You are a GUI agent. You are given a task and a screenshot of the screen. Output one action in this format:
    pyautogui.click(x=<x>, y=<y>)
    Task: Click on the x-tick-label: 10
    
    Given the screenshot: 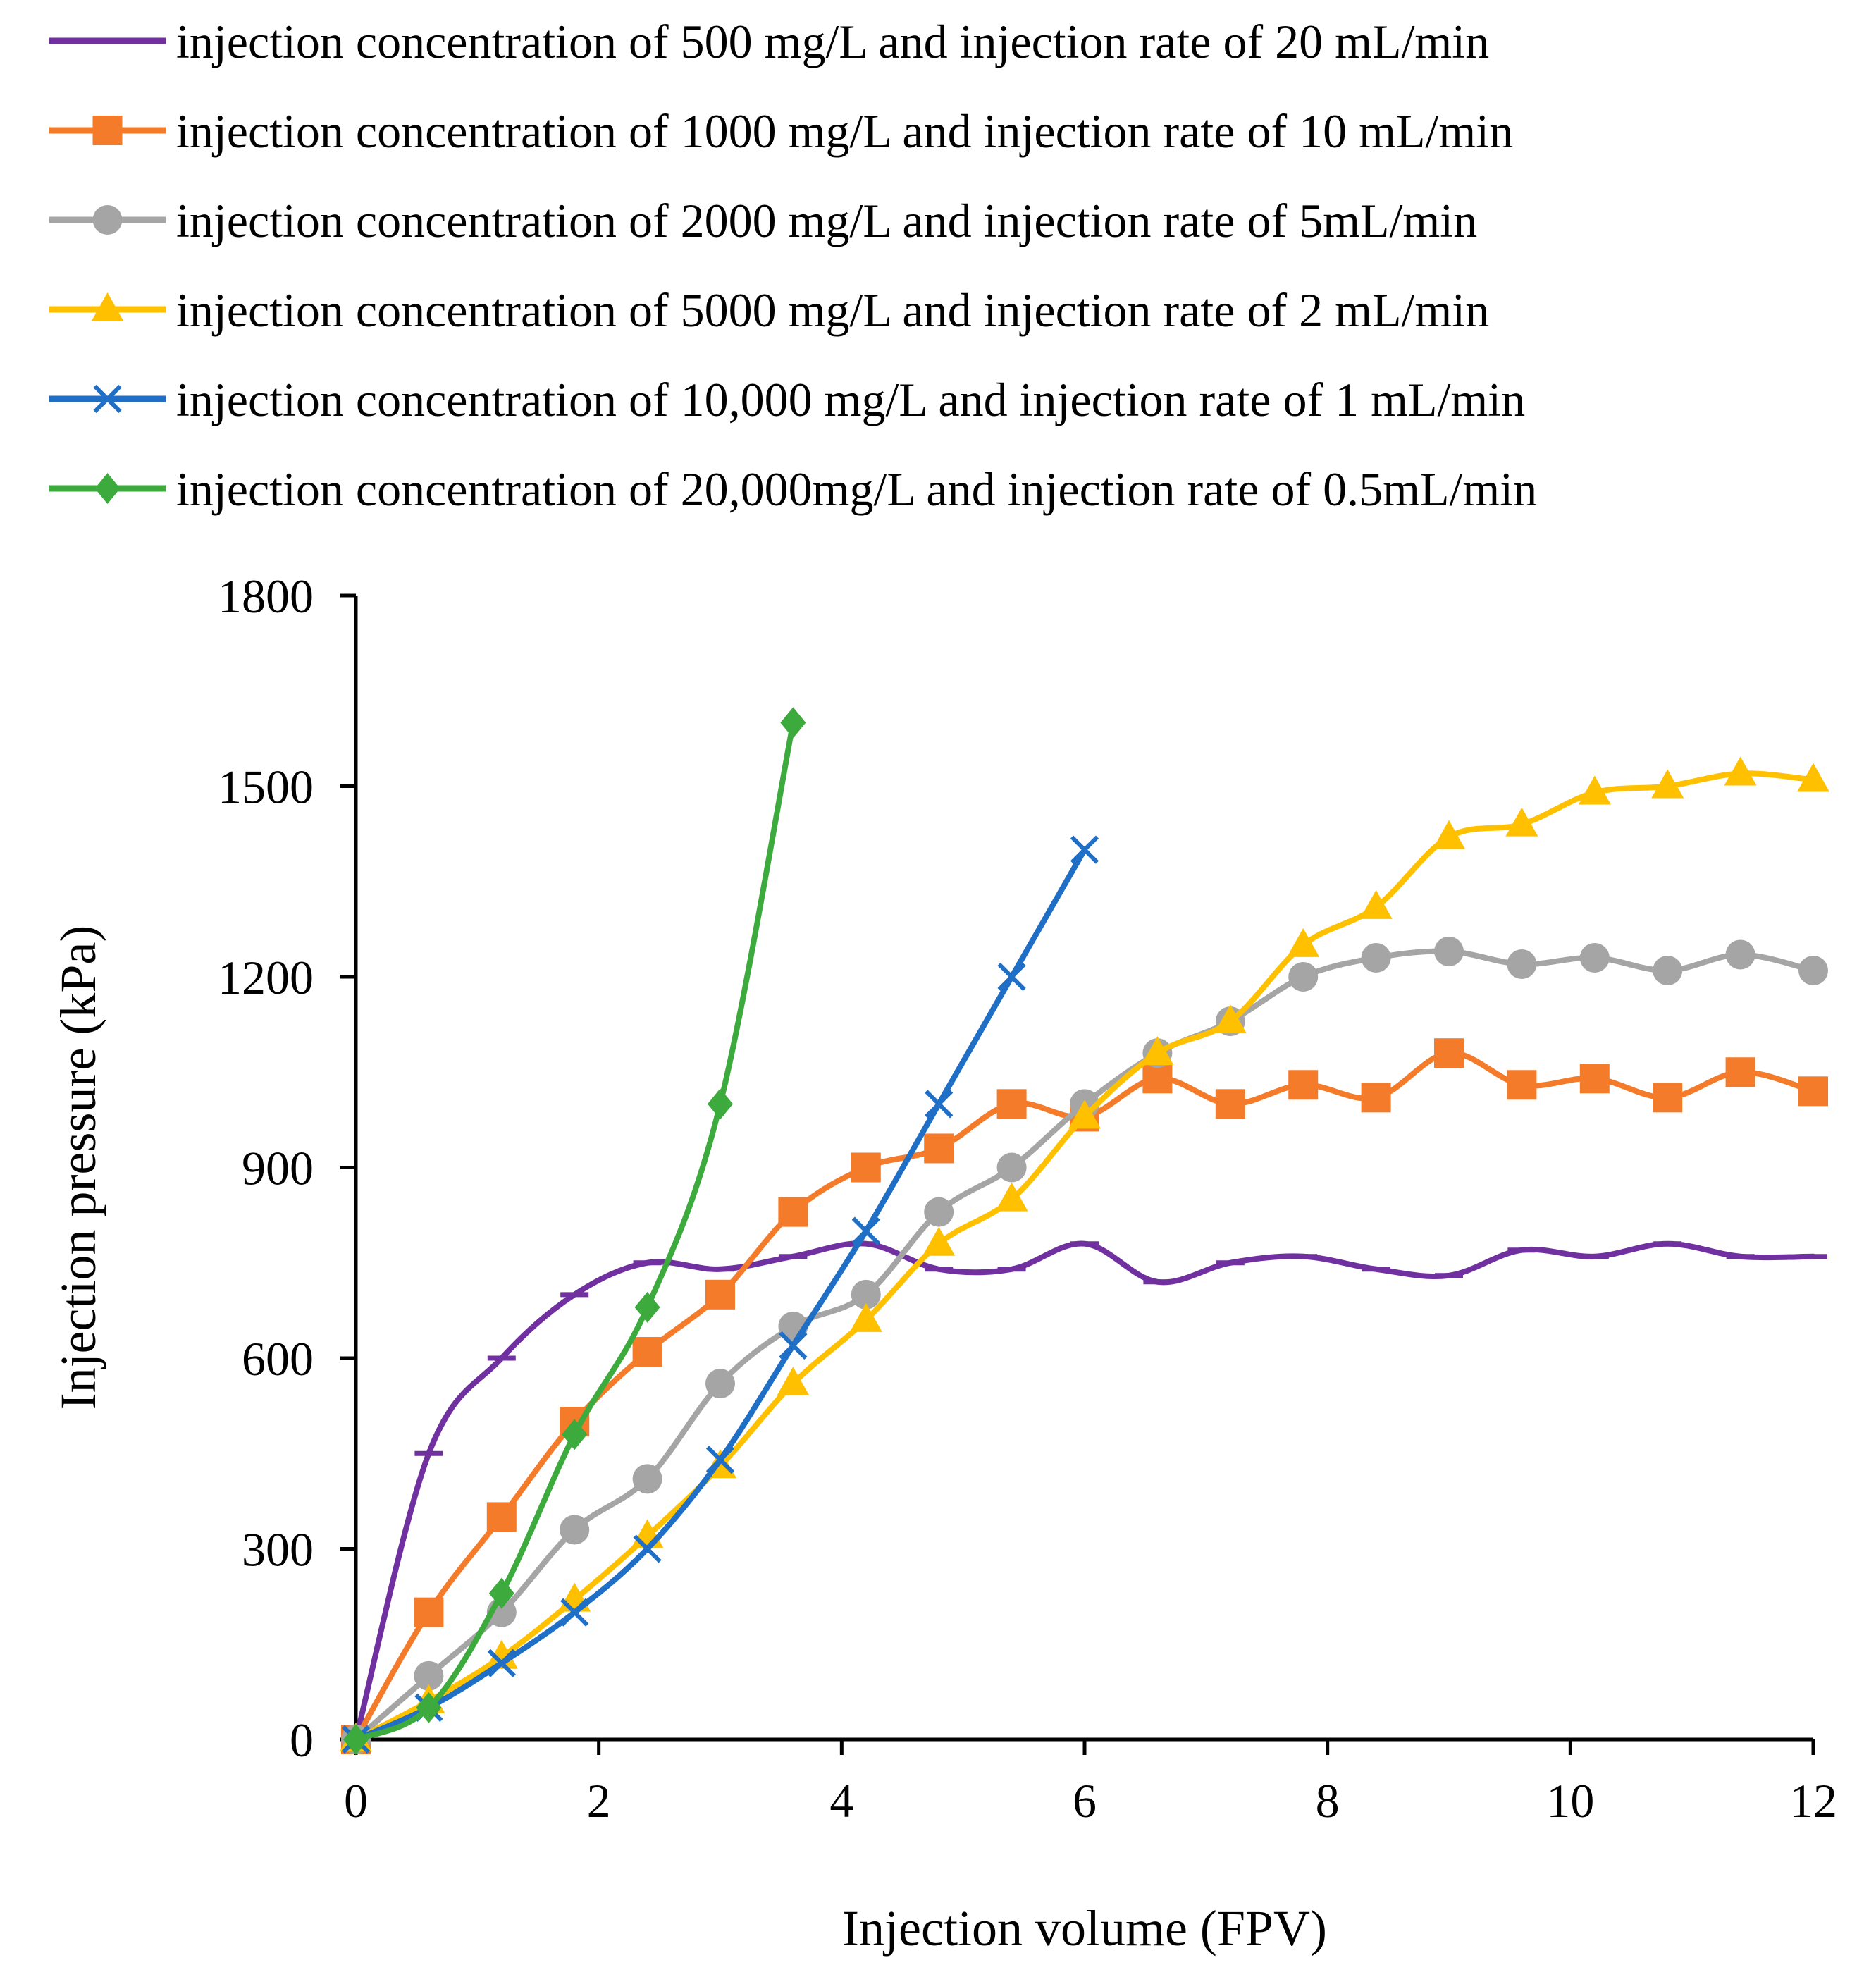 What is the action you would take?
    pyautogui.click(x=1570, y=1801)
    